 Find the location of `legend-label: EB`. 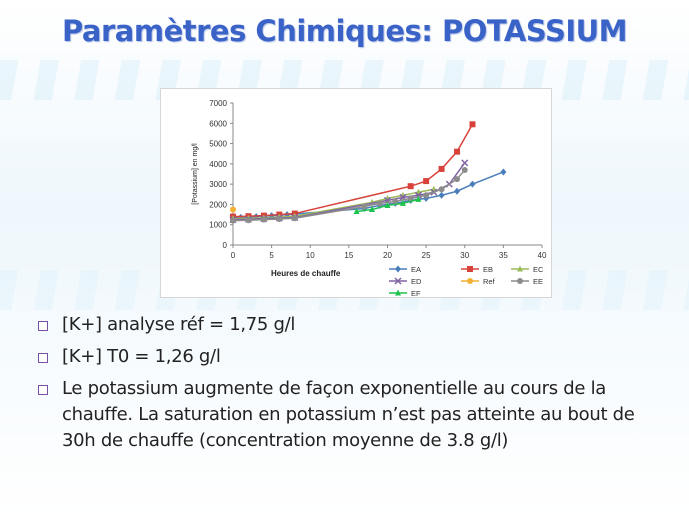

legend-label: EB is located at coordinates (488, 269).